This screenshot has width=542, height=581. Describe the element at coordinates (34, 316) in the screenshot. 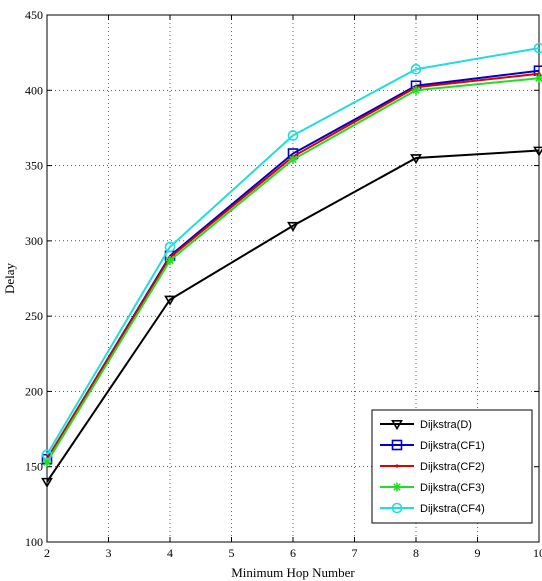

I see `y-tick-label: 250` at that location.